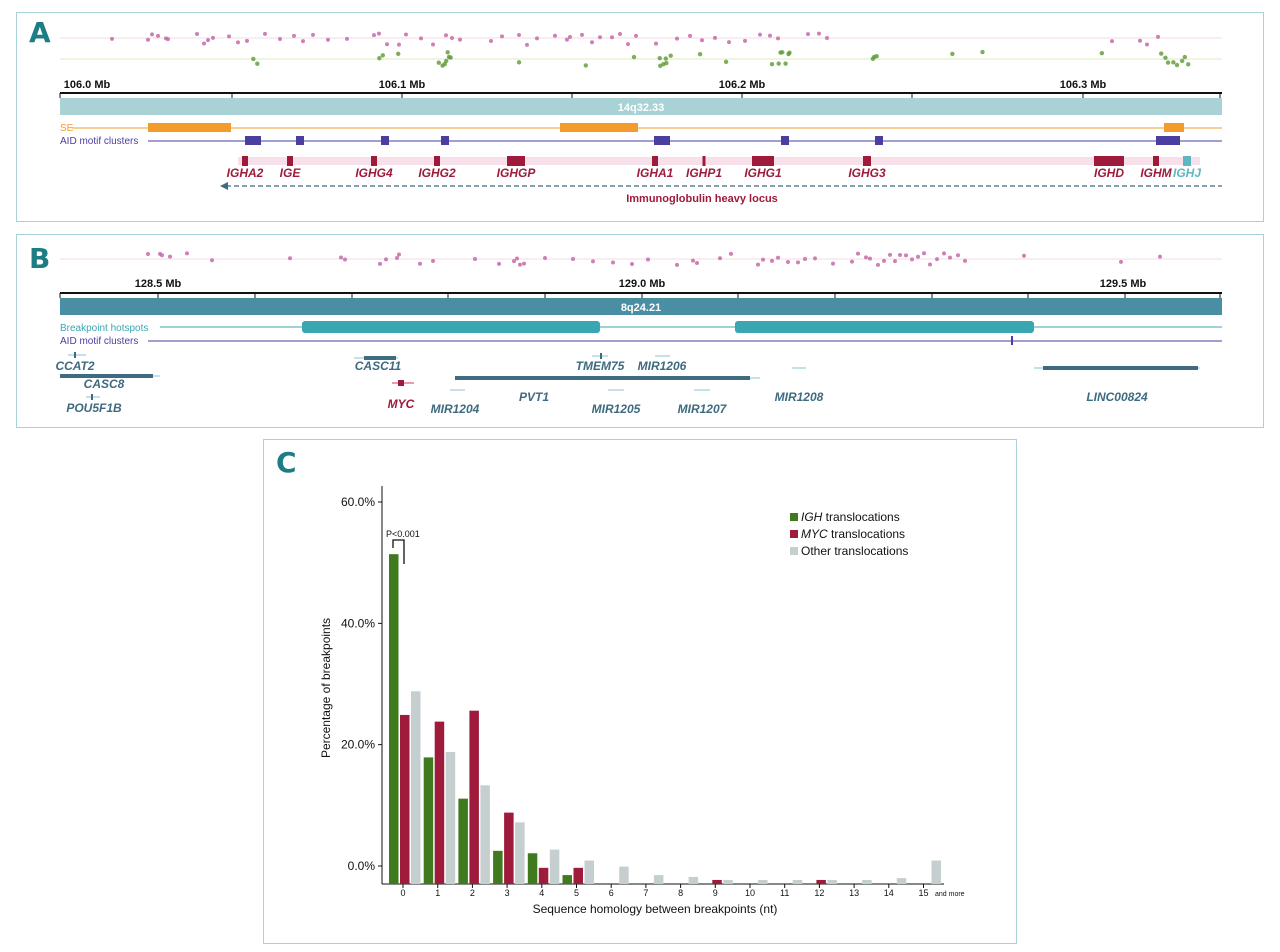 This screenshot has width=1280, height=952. Describe the element at coordinates (719, 161) in the screenshot. I see `locus-track` at that location.